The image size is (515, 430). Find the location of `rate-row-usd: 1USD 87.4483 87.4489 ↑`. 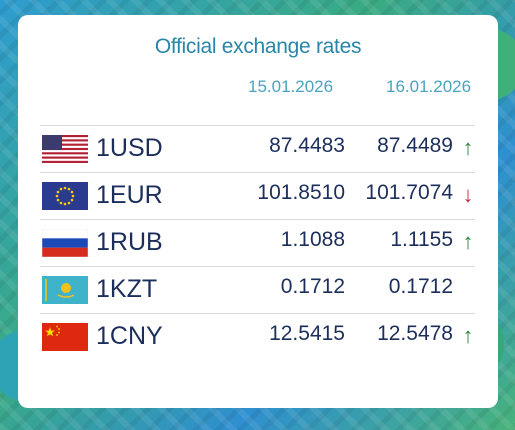

rate-row-usd: 1USD 87.4483 87.4489 ↑ is located at coordinates (257, 149).